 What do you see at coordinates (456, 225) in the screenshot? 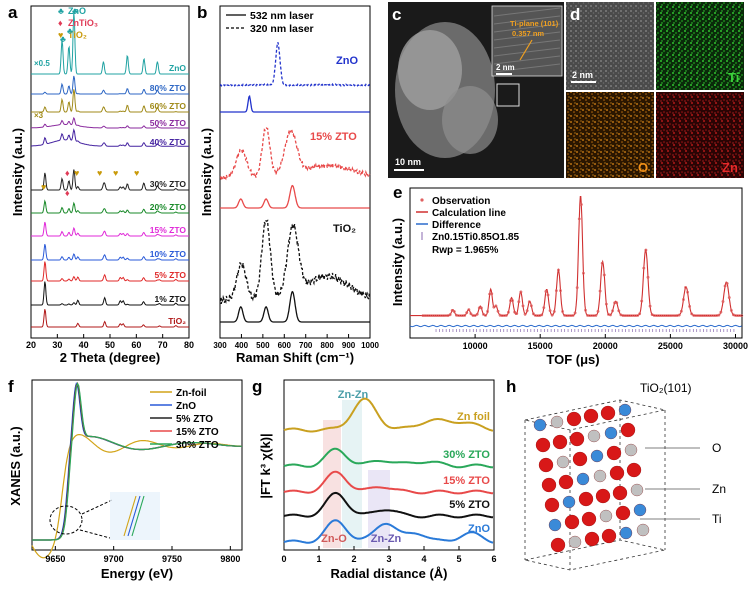
I see `legend-difference: Difference` at bounding box center [456, 225].